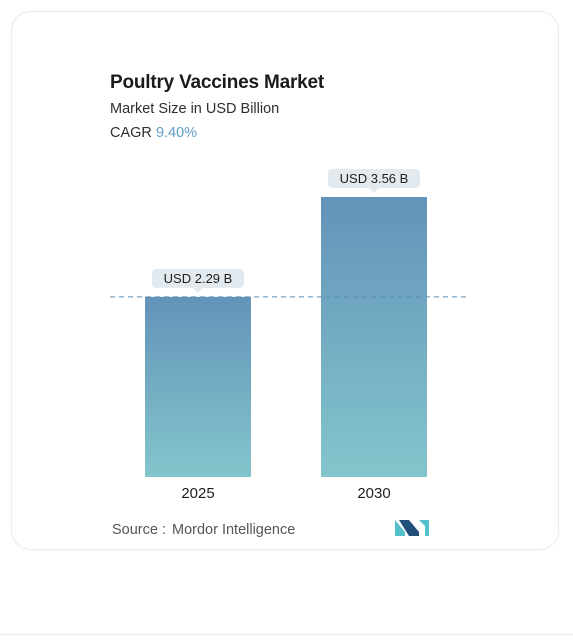 The width and height of the screenshot is (573, 641). I want to click on chart-subtitle: Market Size in USD Billion, so click(195, 109).